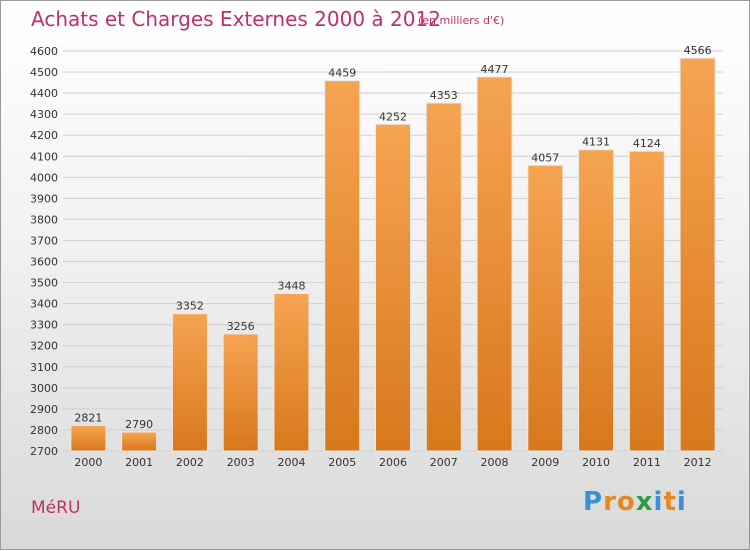  I want to click on y-tick-label: 4100, so click(44, 156).